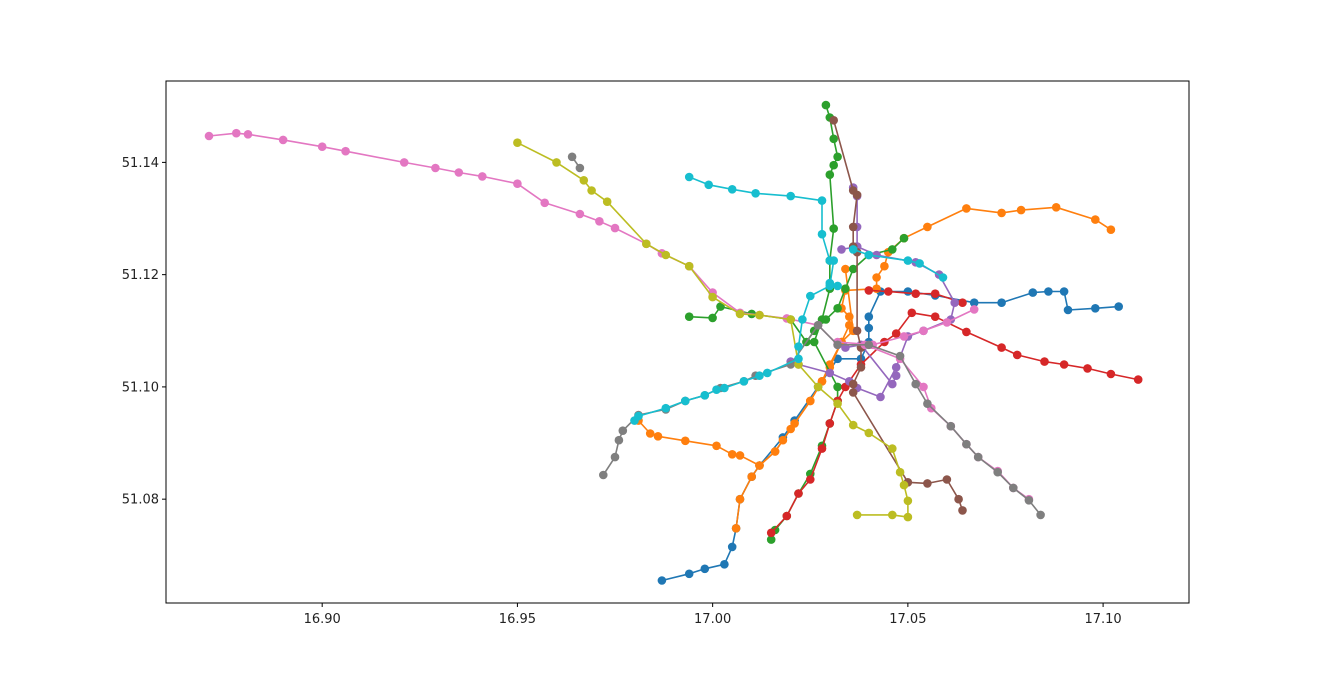  Describe the element at coordinates (140, 163) in the screenshot. I see `y-tick-label: 51.14` at that location.